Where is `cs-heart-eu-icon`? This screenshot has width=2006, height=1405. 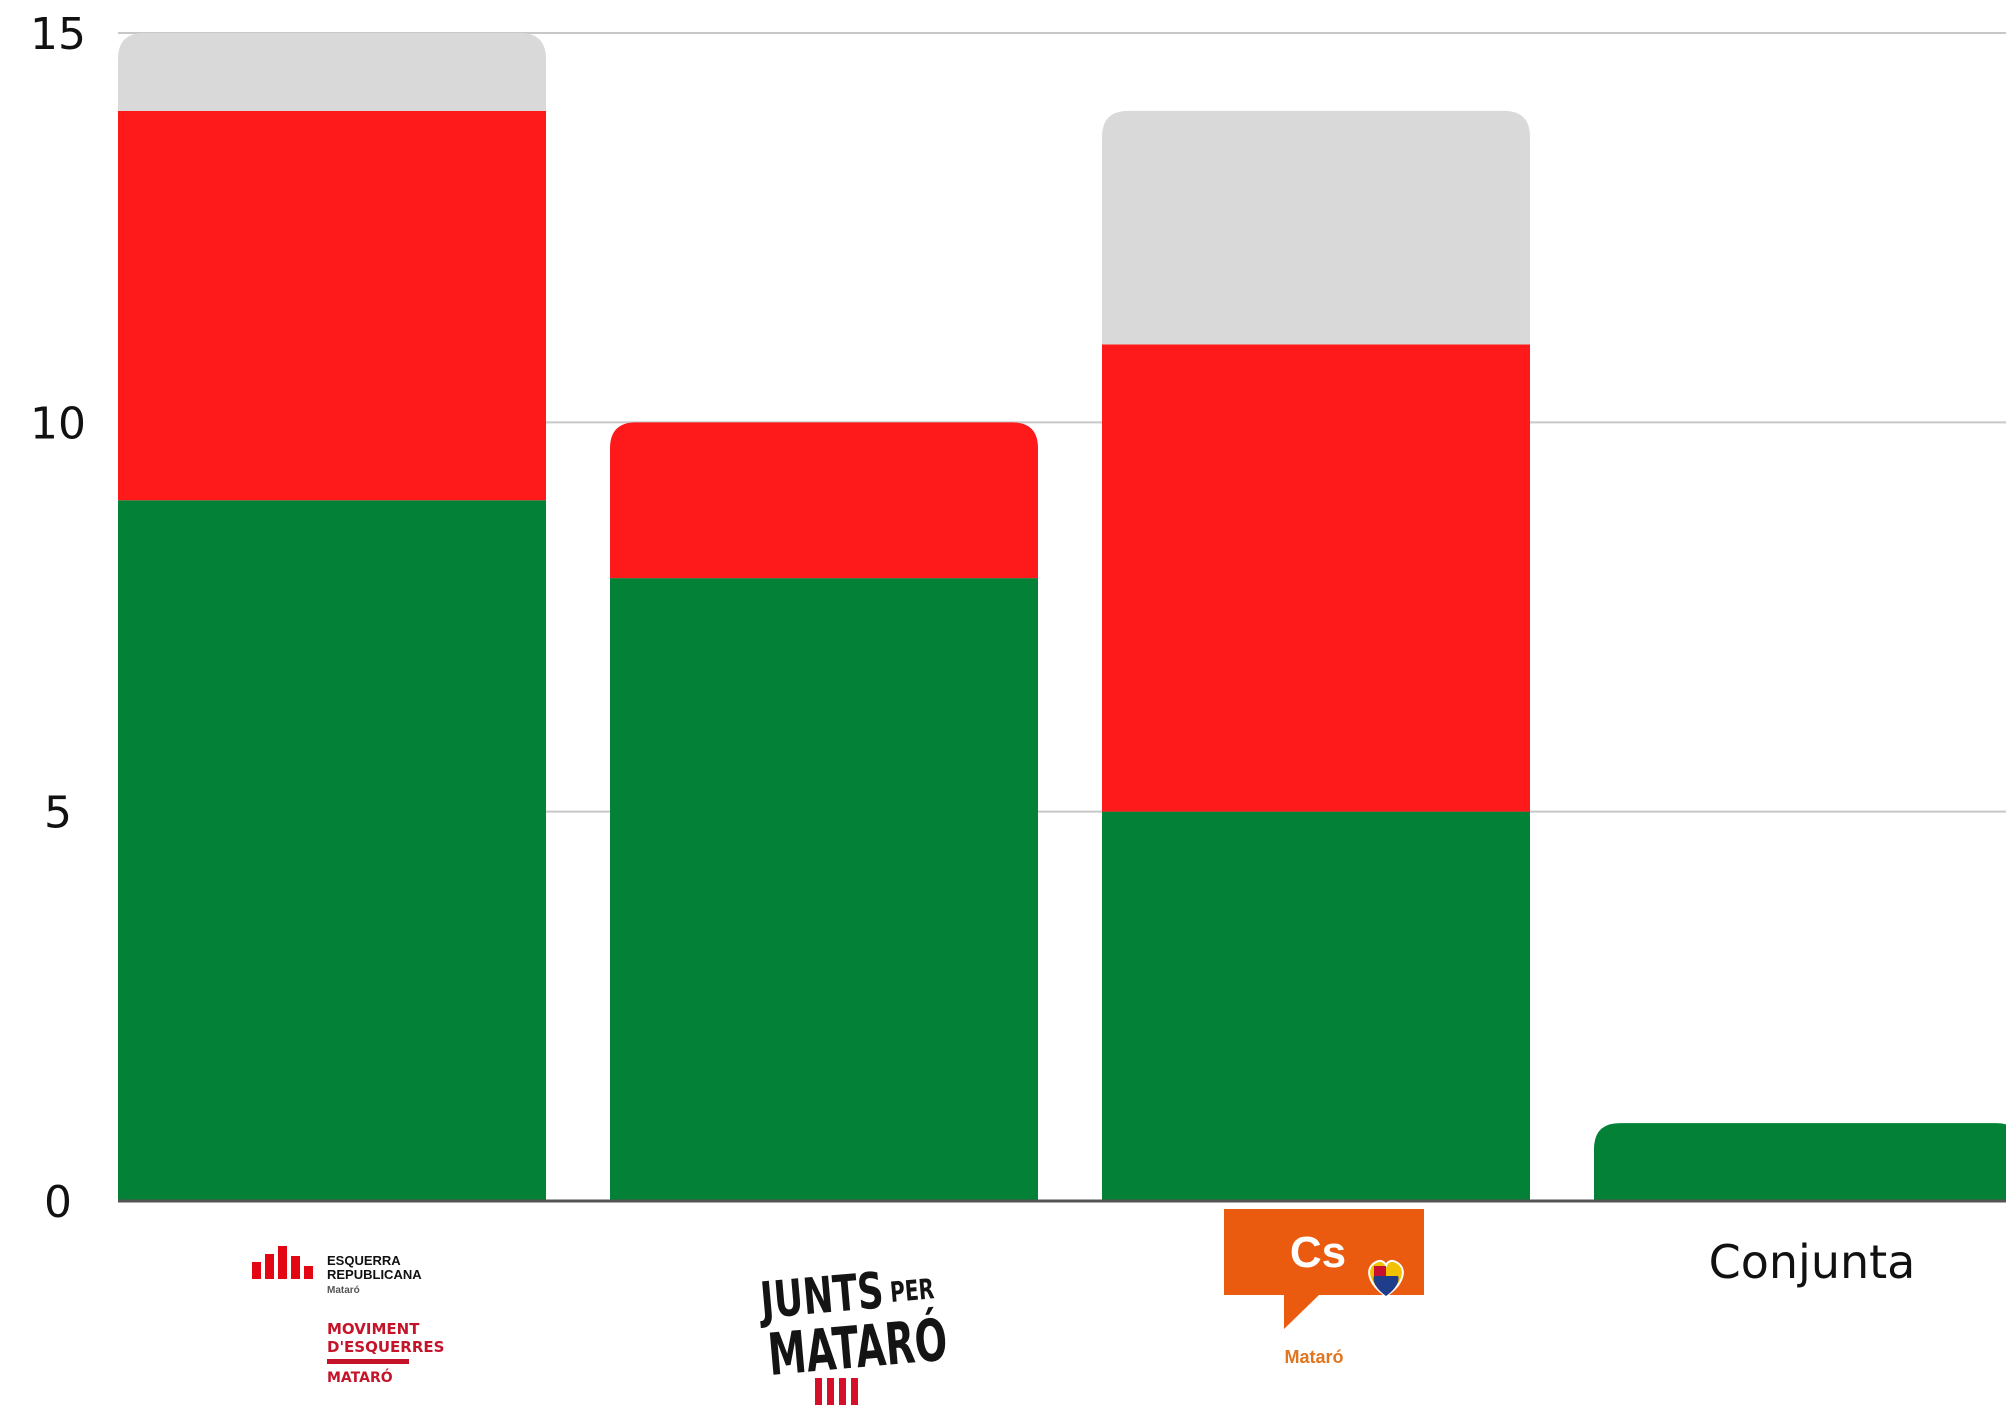 cs-heart-eu-icon is located at coordinates (1386, 1286).